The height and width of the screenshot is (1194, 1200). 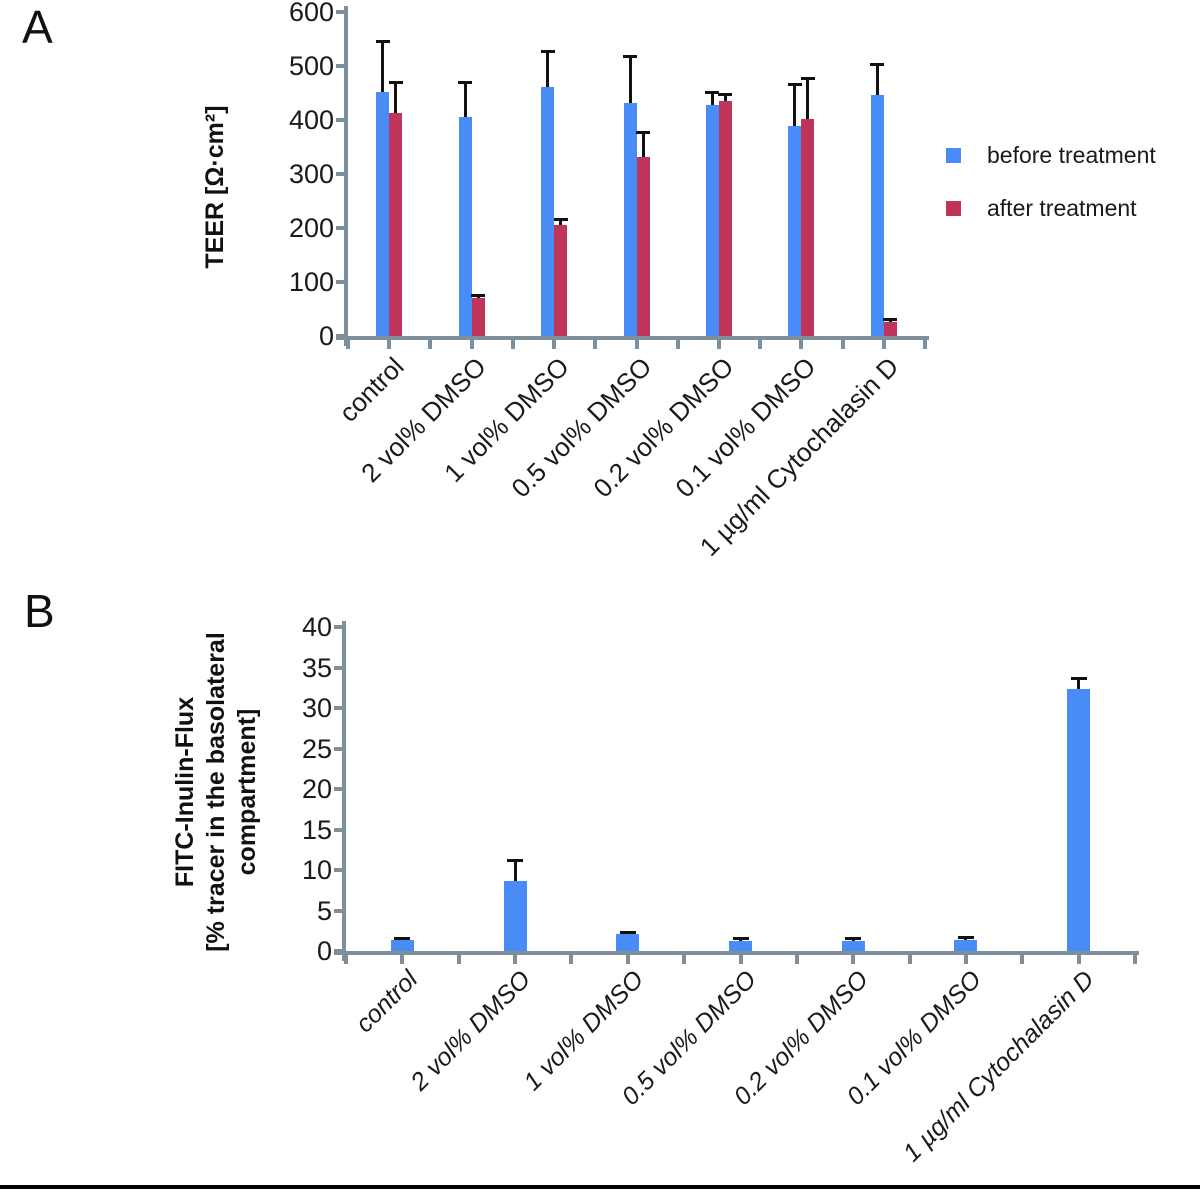 I want to click on chart-b-y-axis-title-line1: FITC-Inulin-Flux, so click(x=185, y=792).